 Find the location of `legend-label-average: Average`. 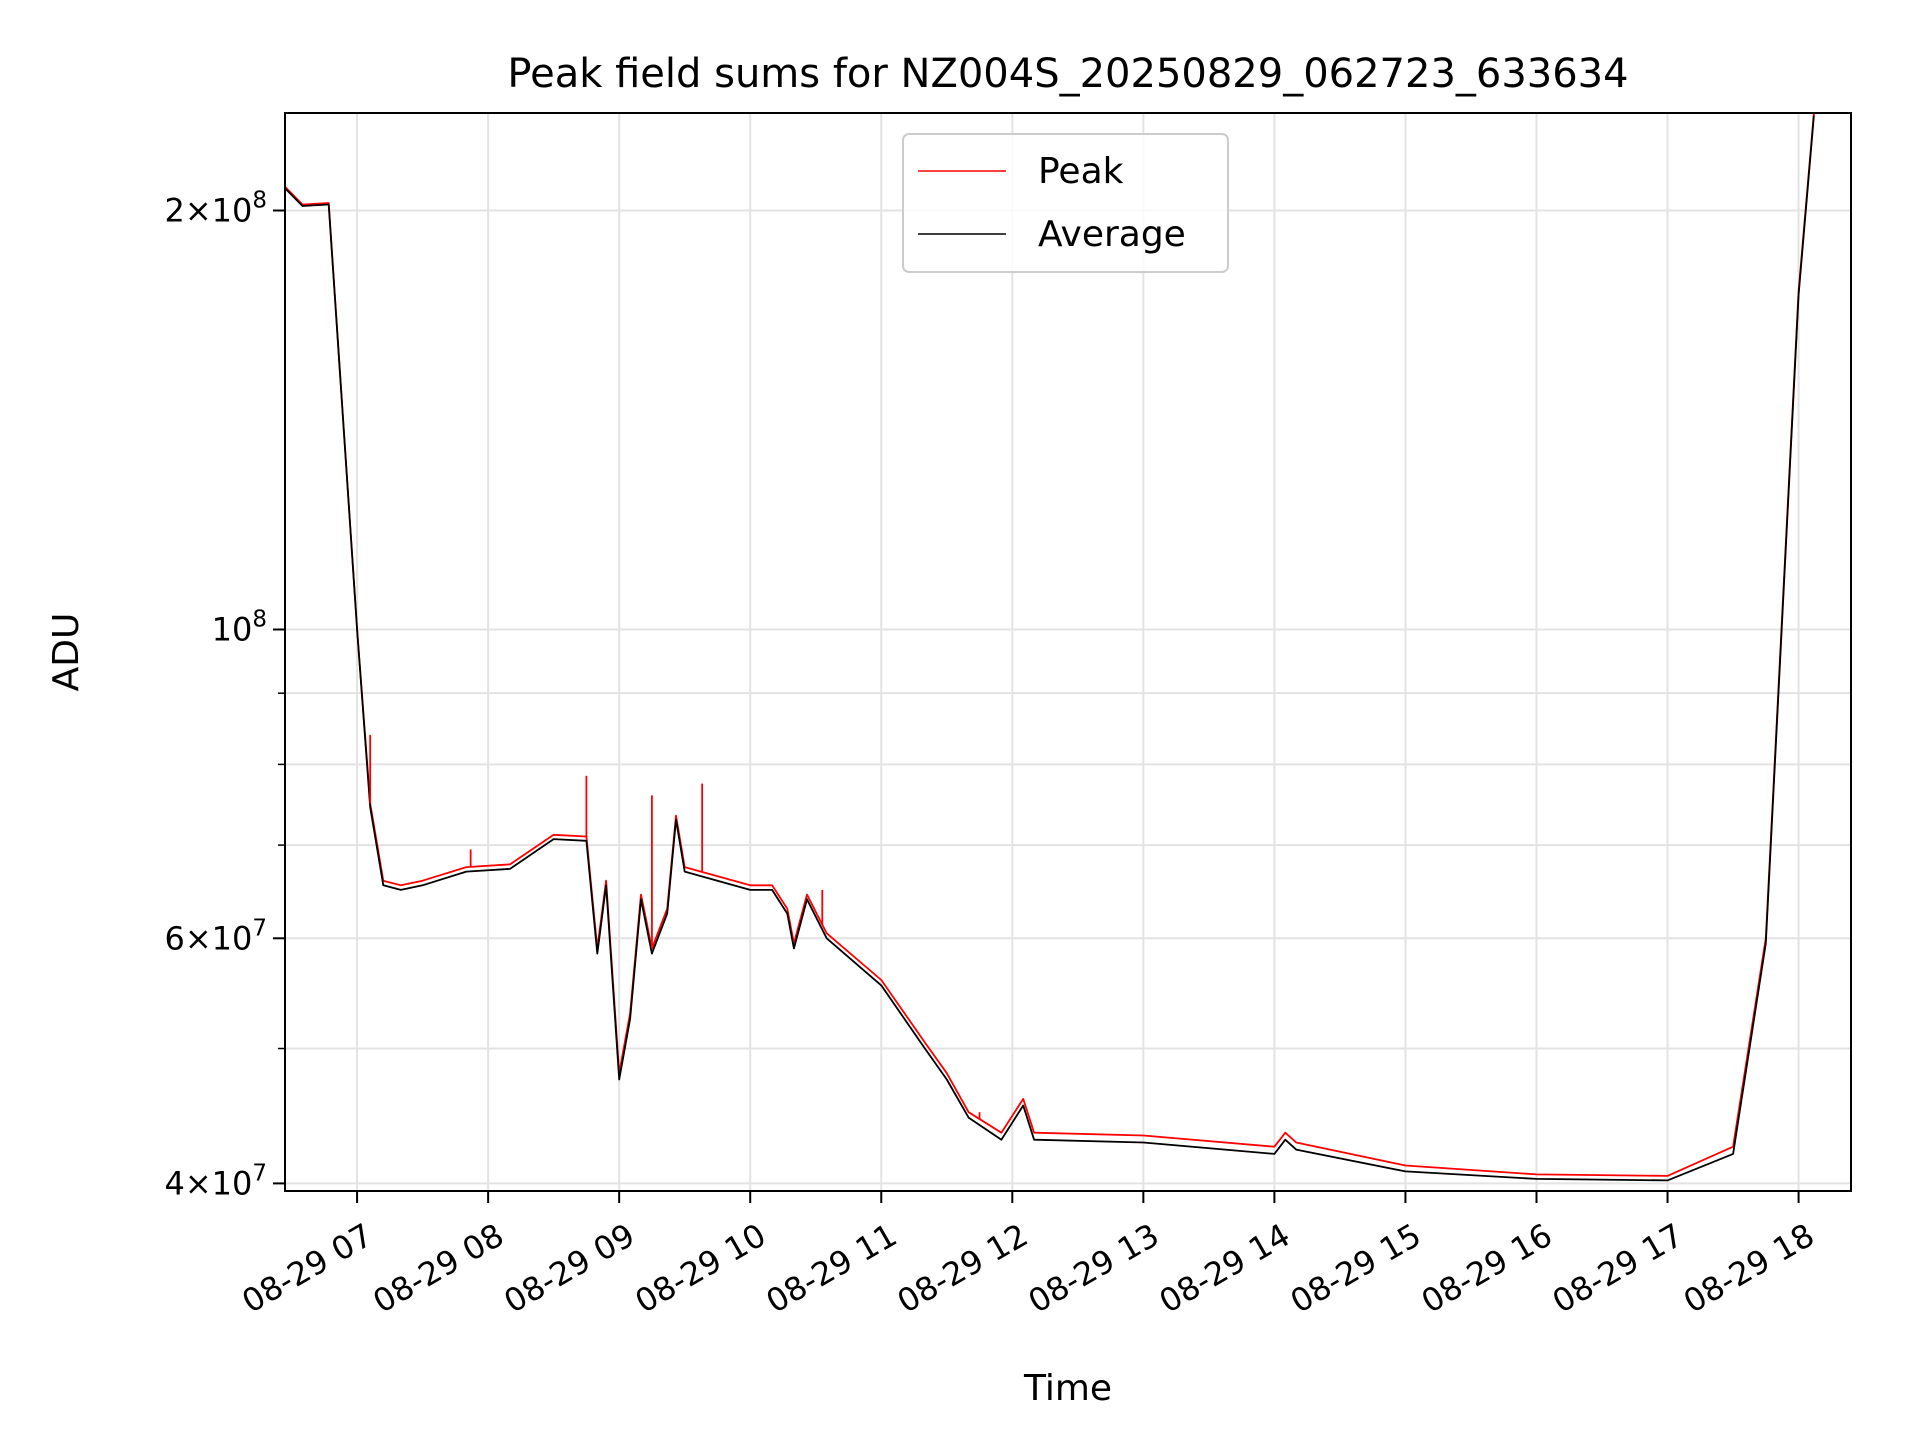

legend-label-average: Average is located at coordinates (1112, 234).